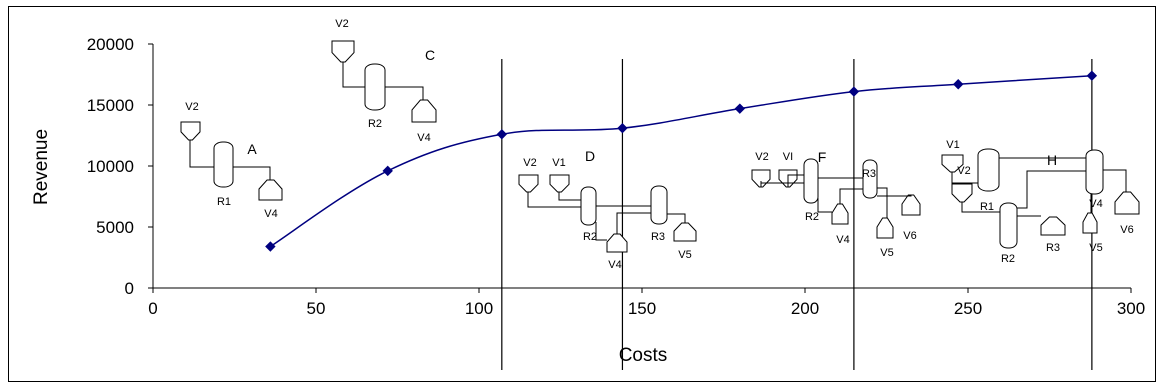 The width and height of the screenshot is (1167, 392). Describe the element at coordinates (152, 308) in the screenshot. I see `x-tick-label: 0` at that location.